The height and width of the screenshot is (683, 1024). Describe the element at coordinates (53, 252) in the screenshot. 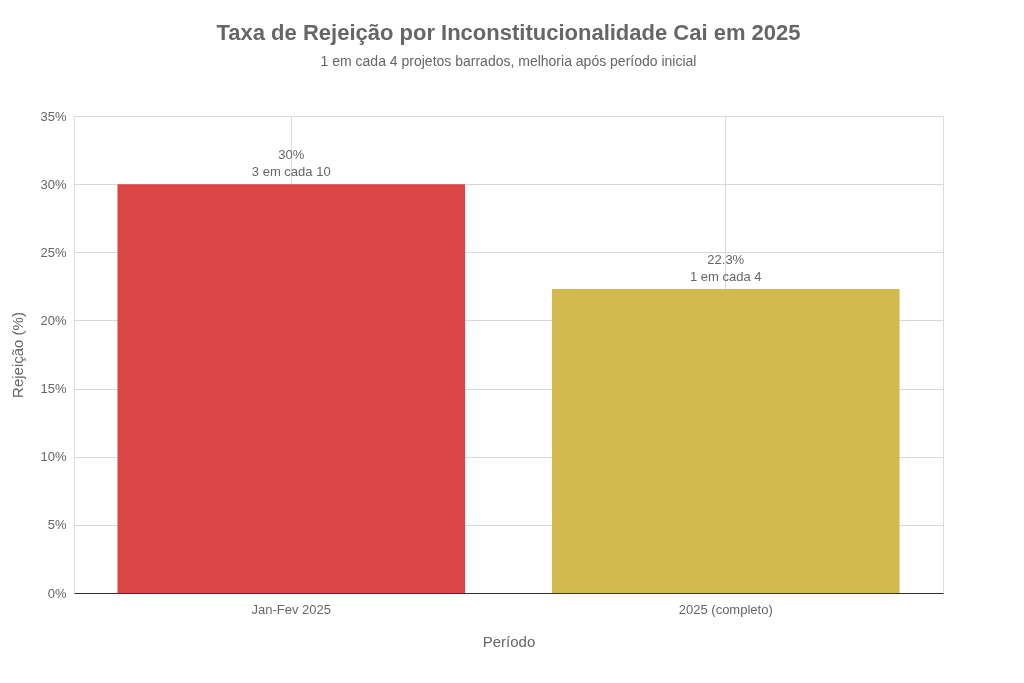

I see `y-tick-label: 25%` at that location.